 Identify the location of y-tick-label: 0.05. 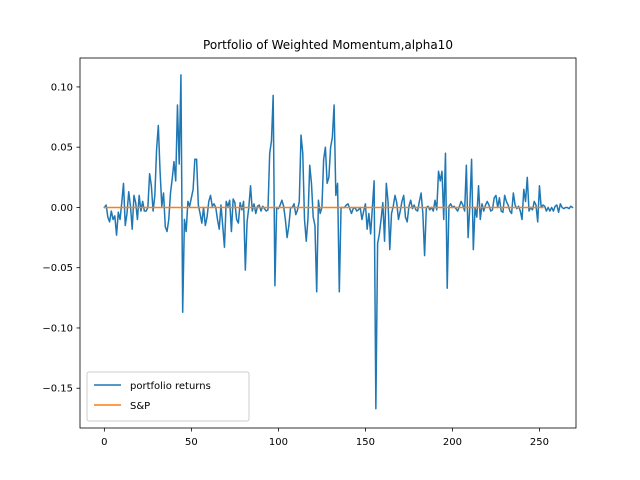
(62, 148).